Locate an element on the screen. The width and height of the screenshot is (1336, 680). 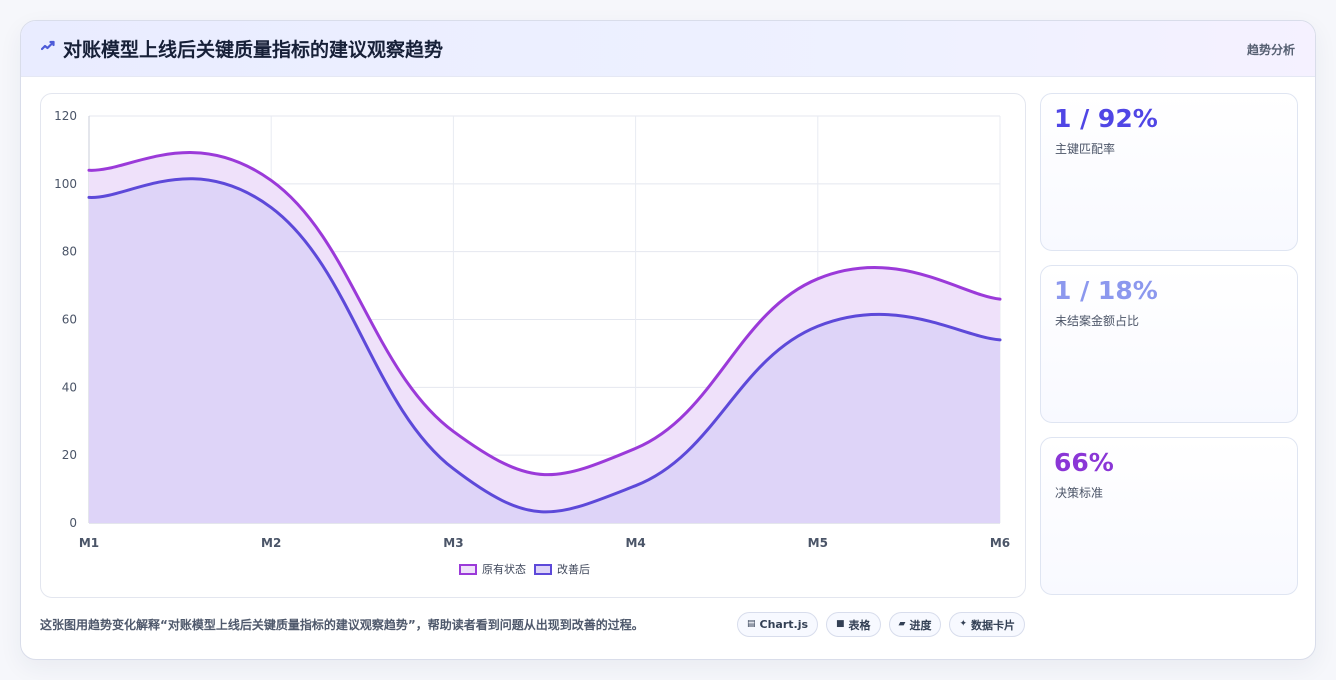
table-chip: ■ 表格 is located at coordinates (853, 624).